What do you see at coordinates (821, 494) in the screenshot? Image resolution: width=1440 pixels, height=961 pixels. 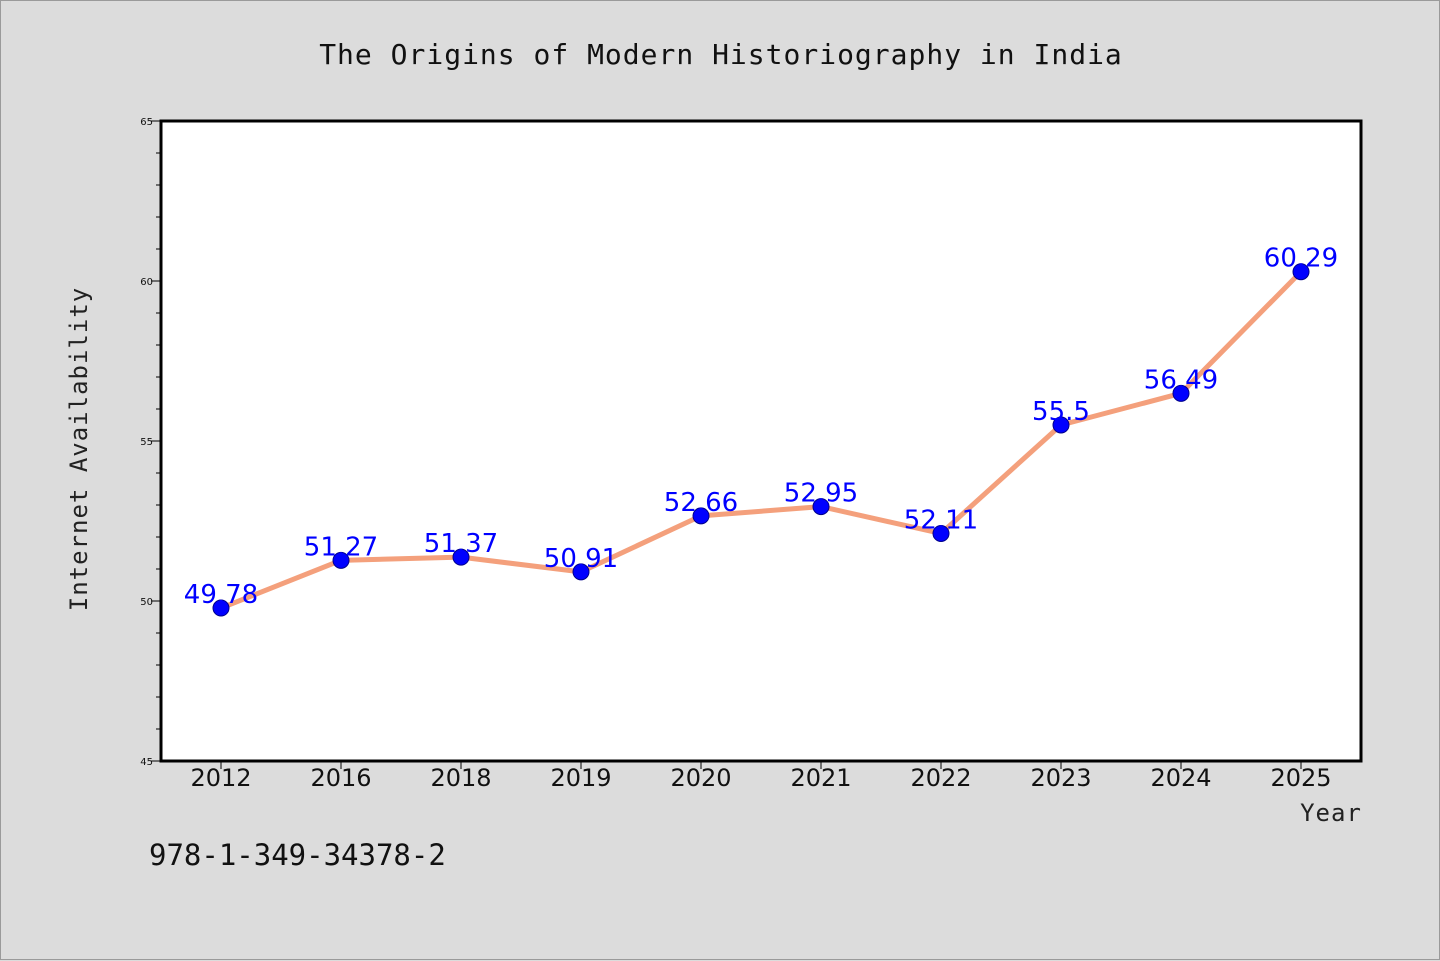 I see `data-label: 52.95` at bounding box center [821, 494].